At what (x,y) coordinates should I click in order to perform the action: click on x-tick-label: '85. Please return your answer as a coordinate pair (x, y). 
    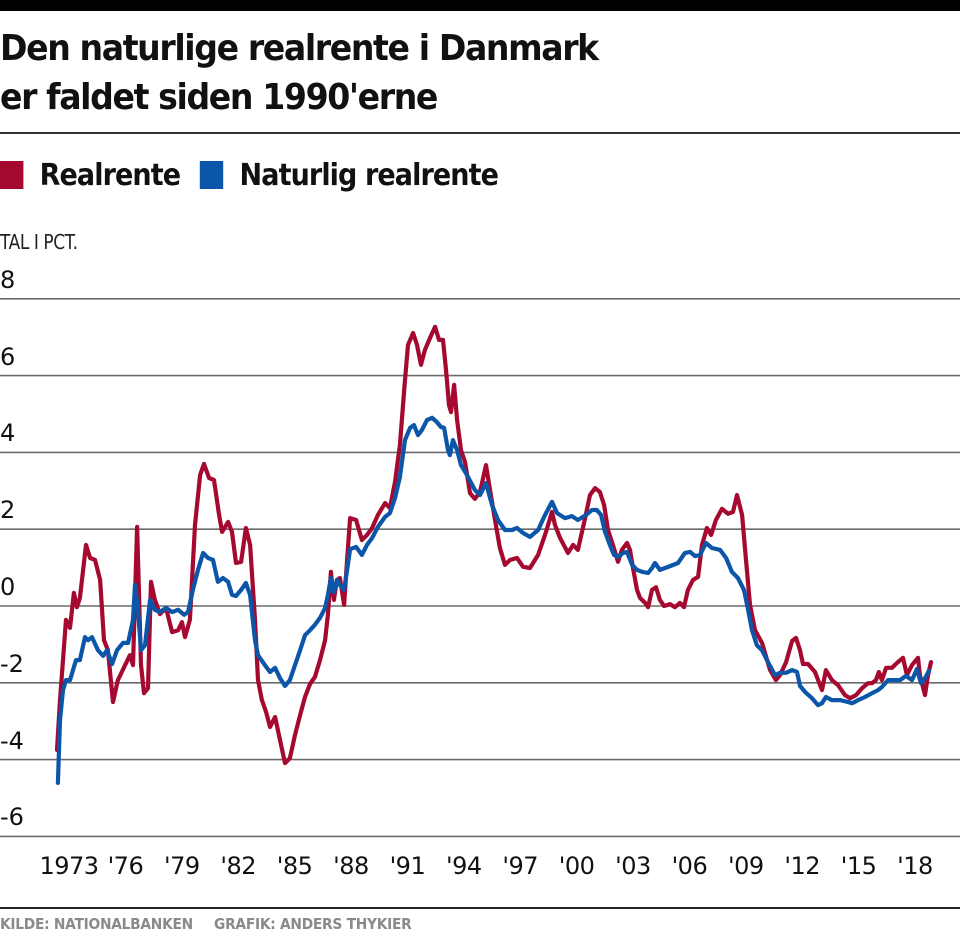
    Looking at the image, I should click on (294, 866).